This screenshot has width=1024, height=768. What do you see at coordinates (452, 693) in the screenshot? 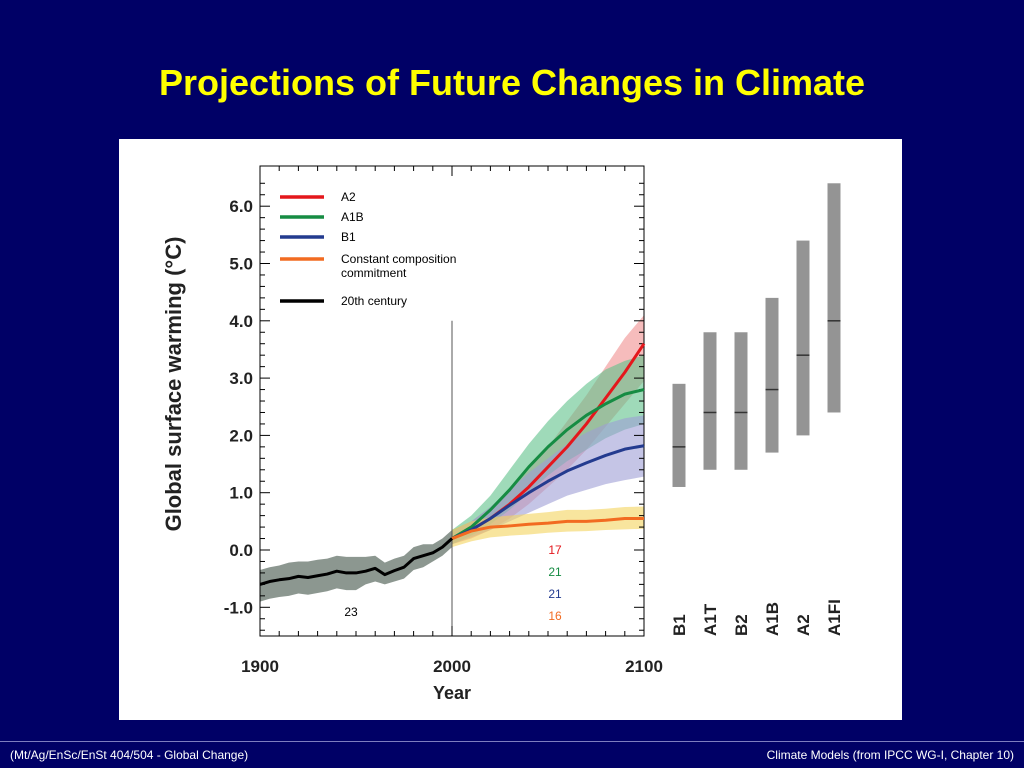
I see `x-axis-title: Year` at bounding box center [452, 693].